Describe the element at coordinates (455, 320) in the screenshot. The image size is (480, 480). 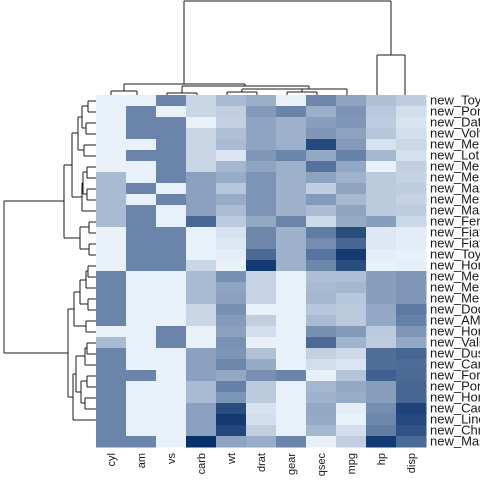
I see `row-label: new_AMC Javelin` at that location.